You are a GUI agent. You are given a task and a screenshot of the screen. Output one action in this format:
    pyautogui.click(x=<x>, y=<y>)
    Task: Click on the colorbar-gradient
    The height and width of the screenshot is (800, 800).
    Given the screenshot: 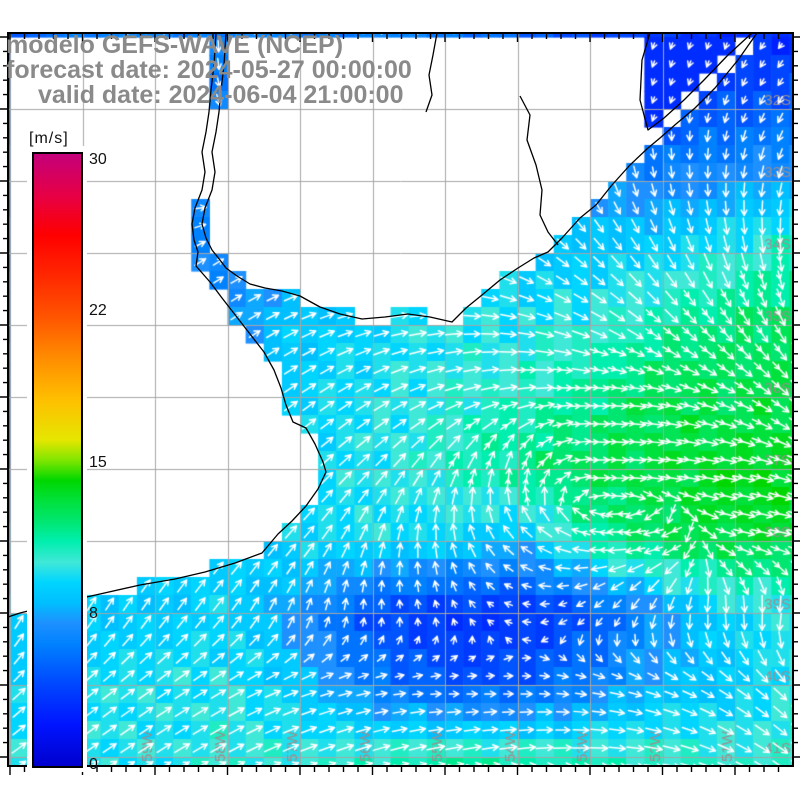 What is the action you would take?
    pyautogui.click(x=57, y=460)
    